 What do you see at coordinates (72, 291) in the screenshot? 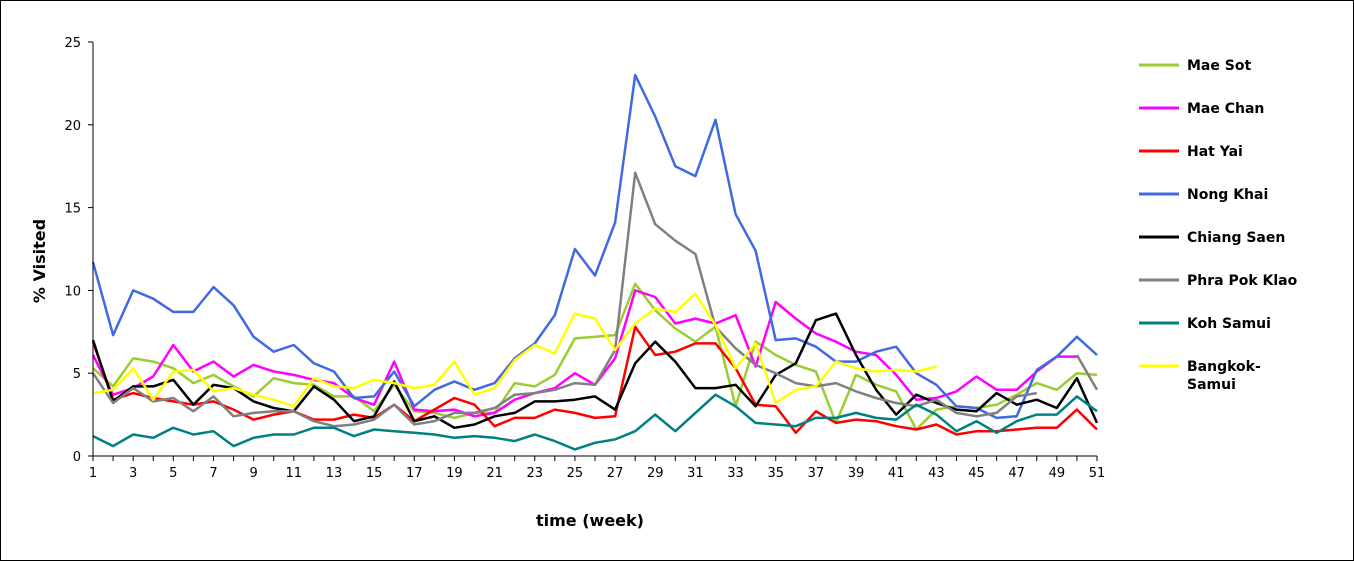
I see `y-tick-label: 10` at bounding box center [72, 291].